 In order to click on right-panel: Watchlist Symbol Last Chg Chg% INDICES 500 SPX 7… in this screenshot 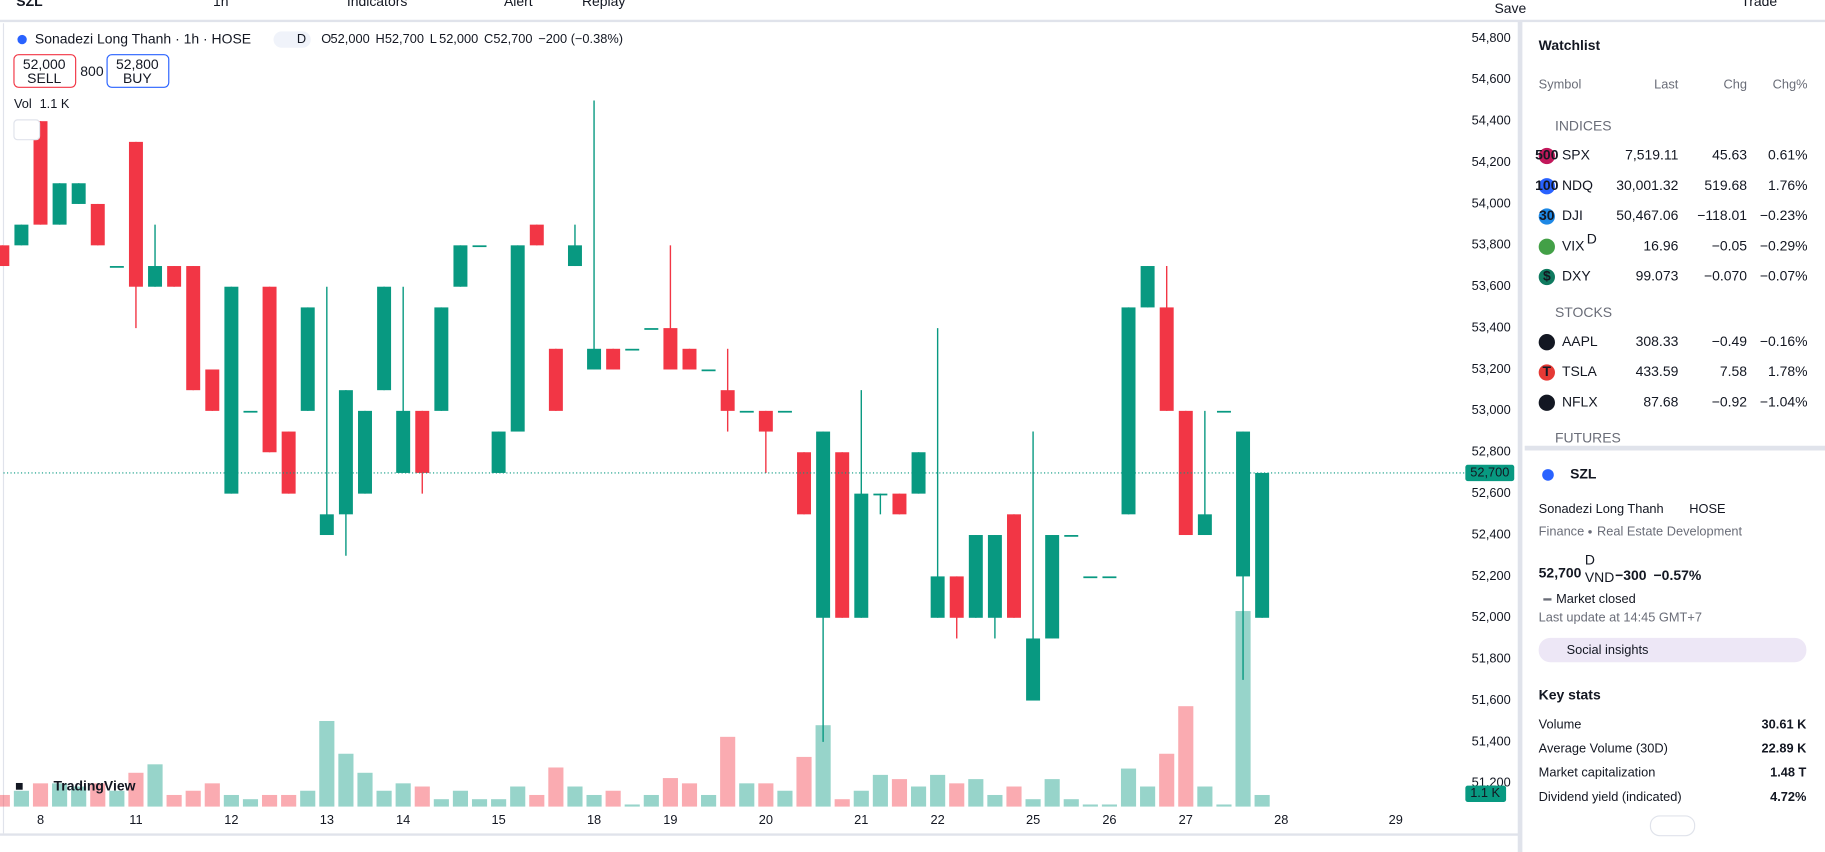, I will do `click(1671, 437)`.